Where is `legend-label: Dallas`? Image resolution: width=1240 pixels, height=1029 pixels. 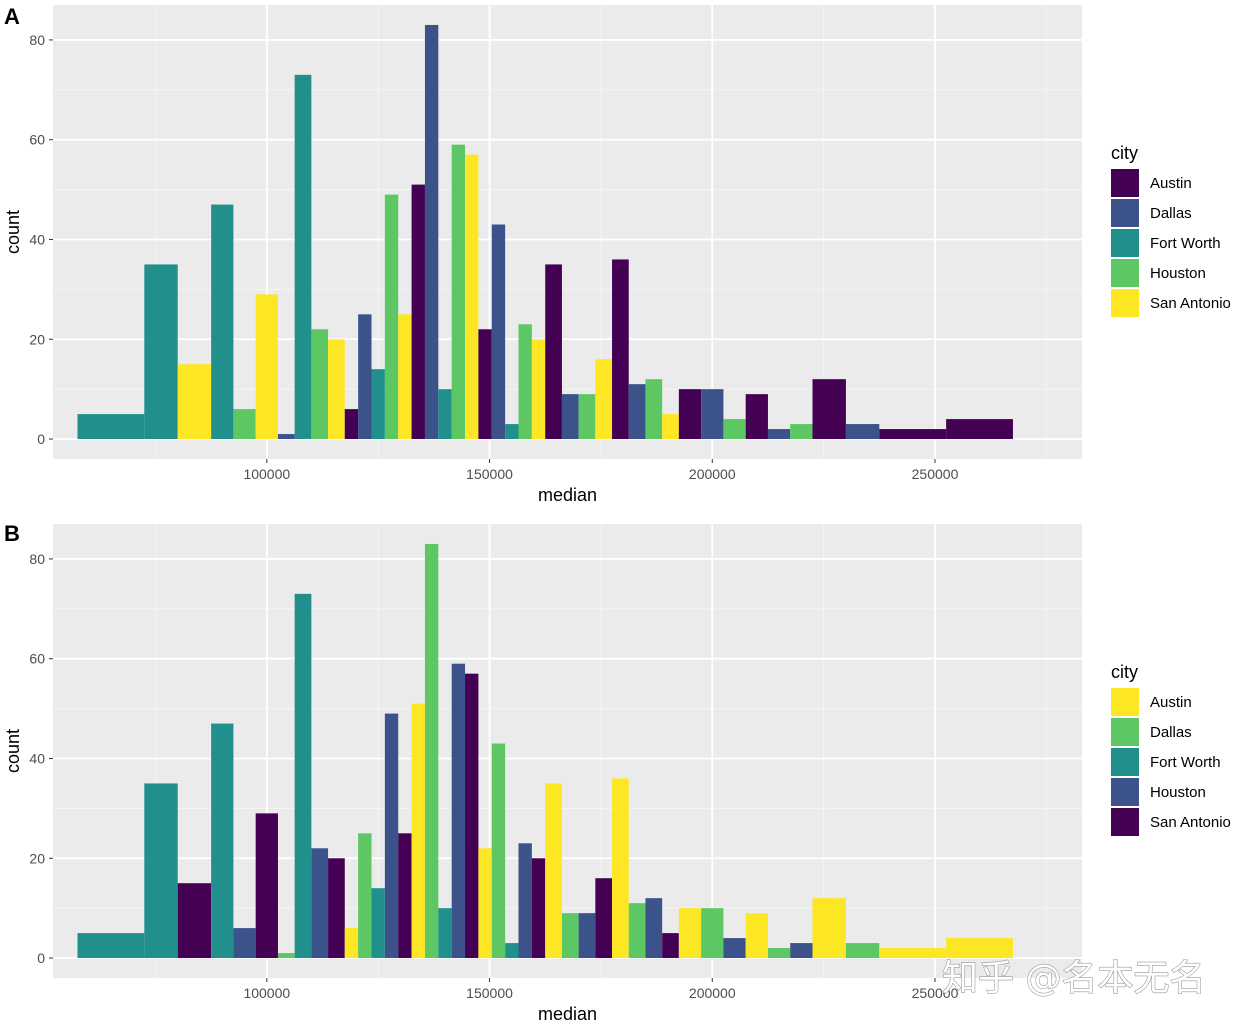 legend-label: Dallas is located at coordinates (1171, 213).